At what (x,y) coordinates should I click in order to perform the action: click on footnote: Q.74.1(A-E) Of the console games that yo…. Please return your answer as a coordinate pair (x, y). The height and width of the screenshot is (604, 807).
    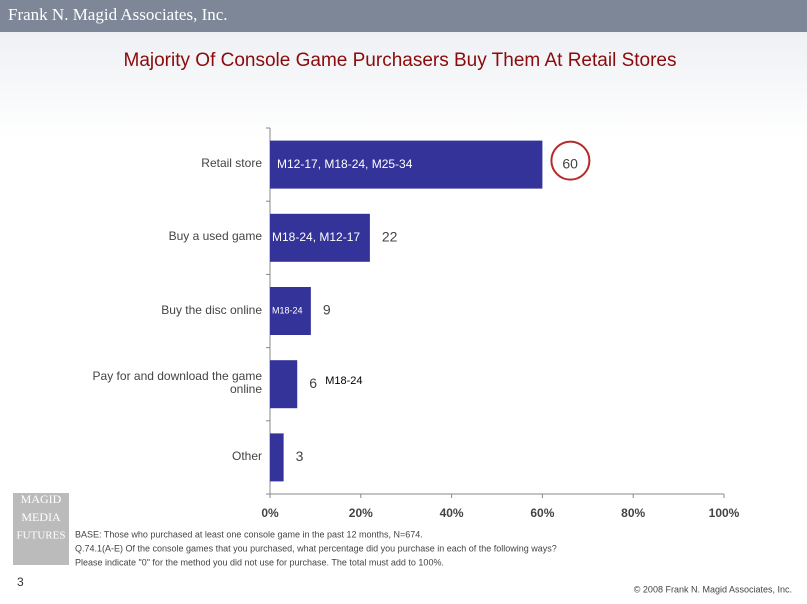
    Looking at the image, I should click on (316, 548).